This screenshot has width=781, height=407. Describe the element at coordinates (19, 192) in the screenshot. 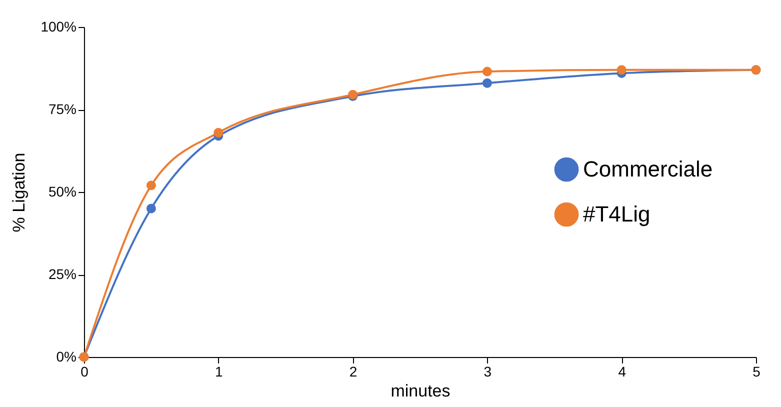

I see `y-axis-title: % Ligation` at that location.